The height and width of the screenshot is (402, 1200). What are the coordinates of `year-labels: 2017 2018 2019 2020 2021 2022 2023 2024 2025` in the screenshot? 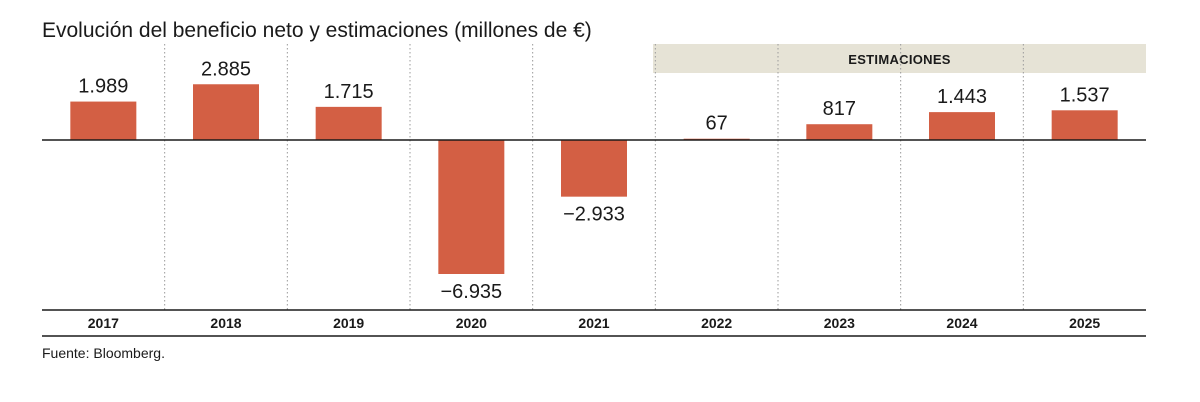 It's located at (594, 323).